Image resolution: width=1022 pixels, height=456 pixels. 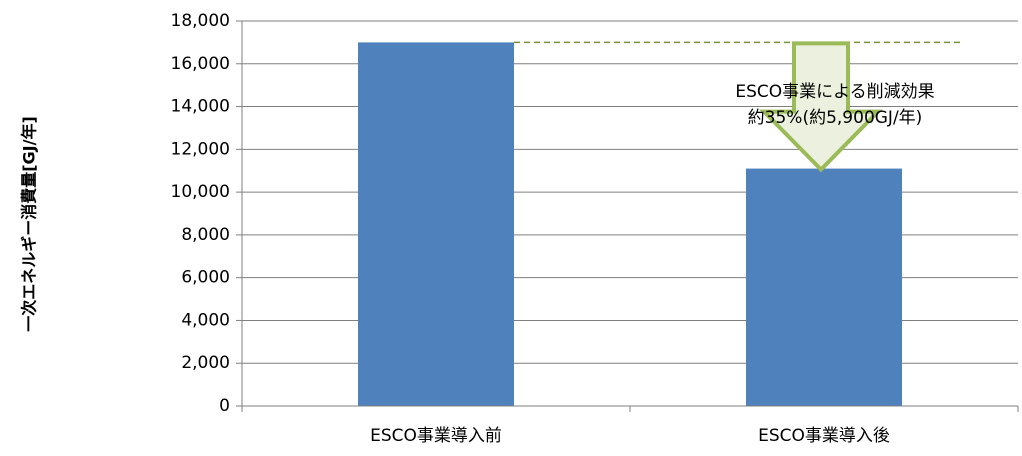 I want to click on reduction-arrow, so click(x=821, y=107).